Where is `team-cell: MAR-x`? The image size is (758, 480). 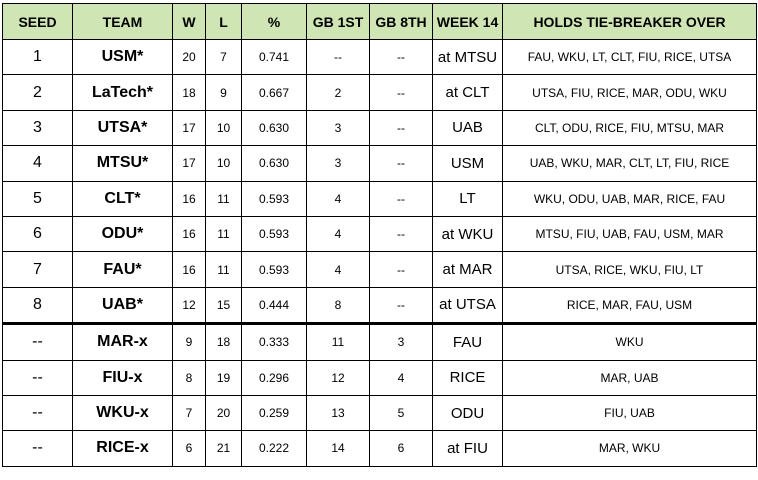 team-cell: MAR-x is located at coordinates (122, 341).